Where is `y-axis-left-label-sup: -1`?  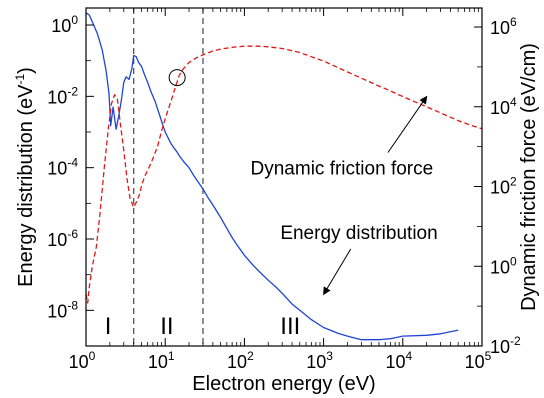 y-axis-left-label-sup: -1 is located at coordinates (20, 79).